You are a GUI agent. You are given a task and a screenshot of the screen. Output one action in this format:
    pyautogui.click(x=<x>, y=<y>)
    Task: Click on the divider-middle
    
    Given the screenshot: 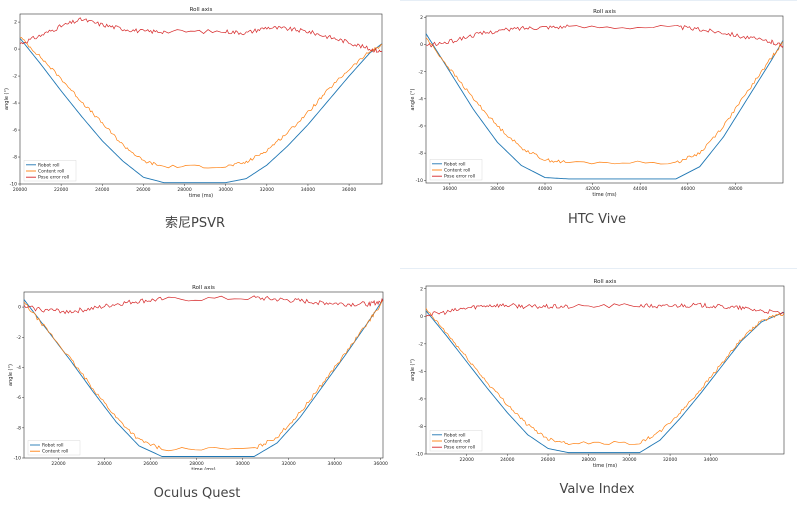 What is the action you would take?
    pyautogui.click(x=598, y=268)
    